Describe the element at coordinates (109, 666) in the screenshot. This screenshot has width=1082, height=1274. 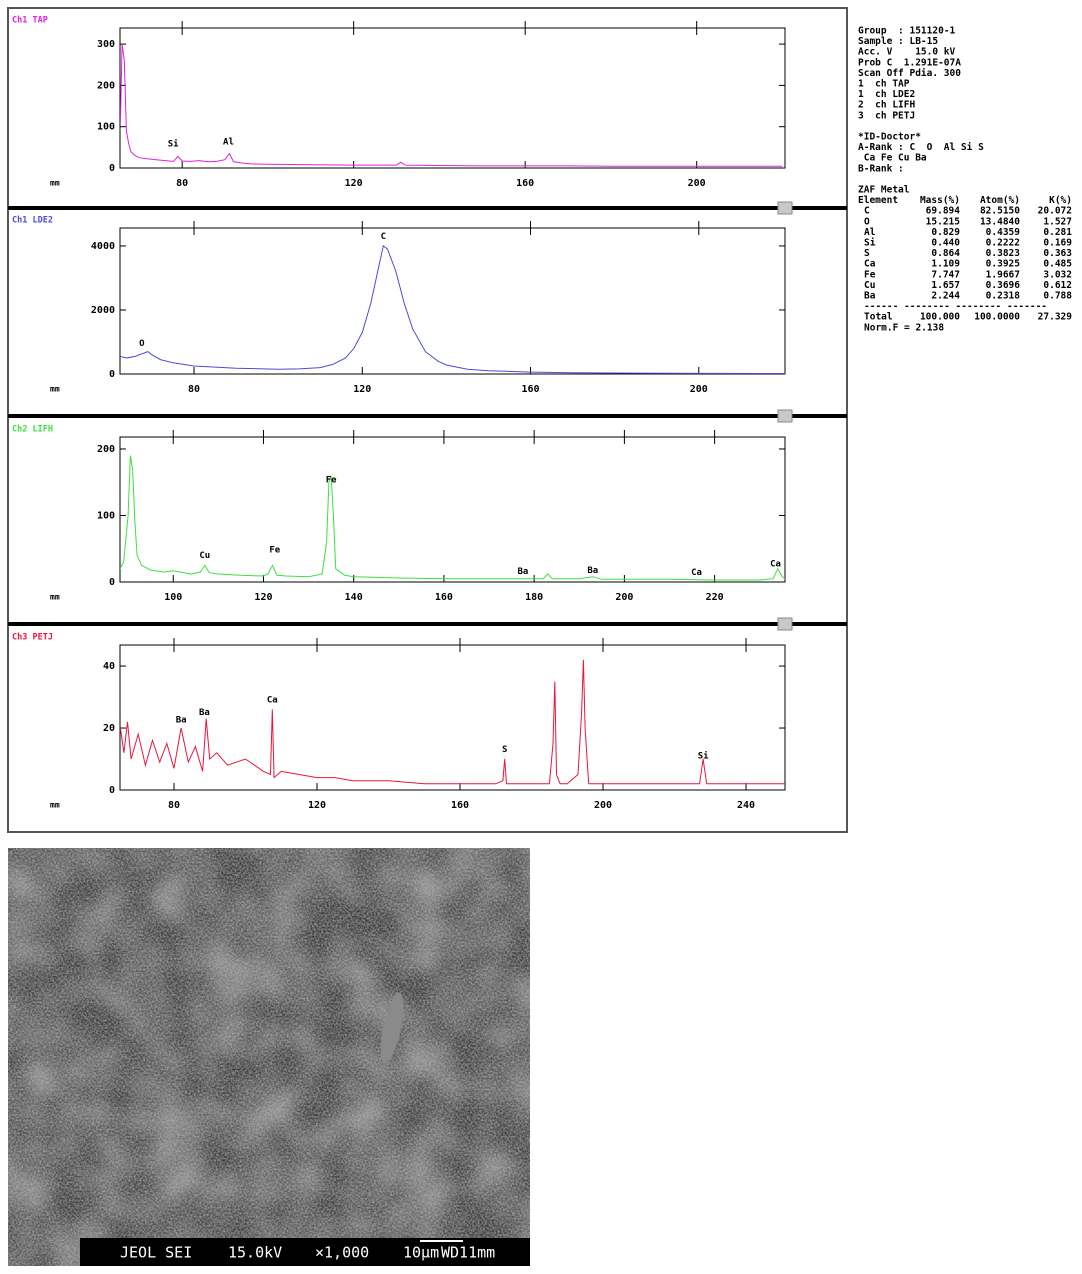
I see `y-tick-label: 40` at that location.